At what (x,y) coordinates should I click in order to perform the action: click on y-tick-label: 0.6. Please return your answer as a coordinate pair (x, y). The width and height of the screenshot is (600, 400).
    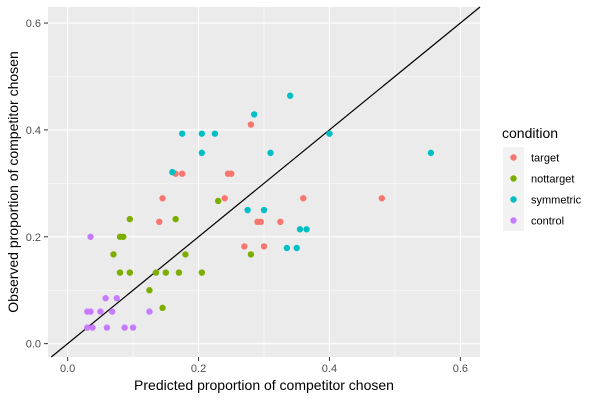
    Looking at the image, I should click on (33, 24).